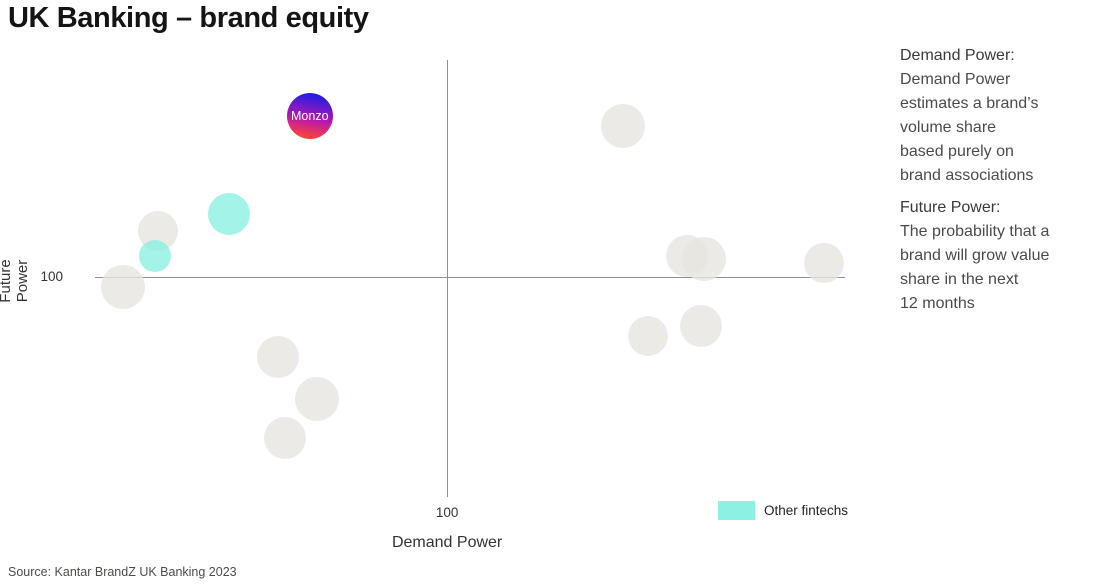 This screenshot has height=587, width=1100. I want to click on y-axis-tick-100: 100, so click(51, 276).